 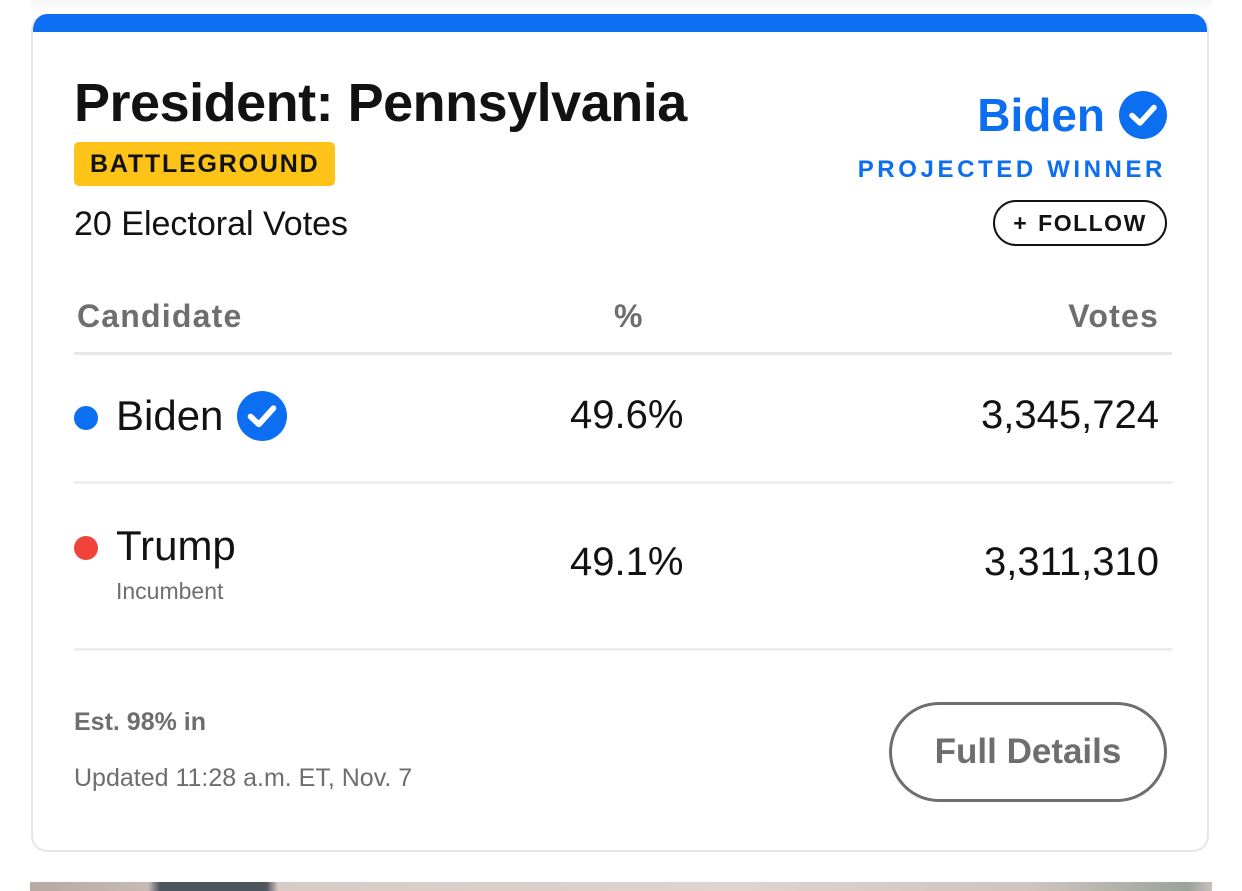 What do you see at coordinates (1092, 222) in the screenshot?
I see `follow-label: FOLLOW` at bounding box center [1092, 222].